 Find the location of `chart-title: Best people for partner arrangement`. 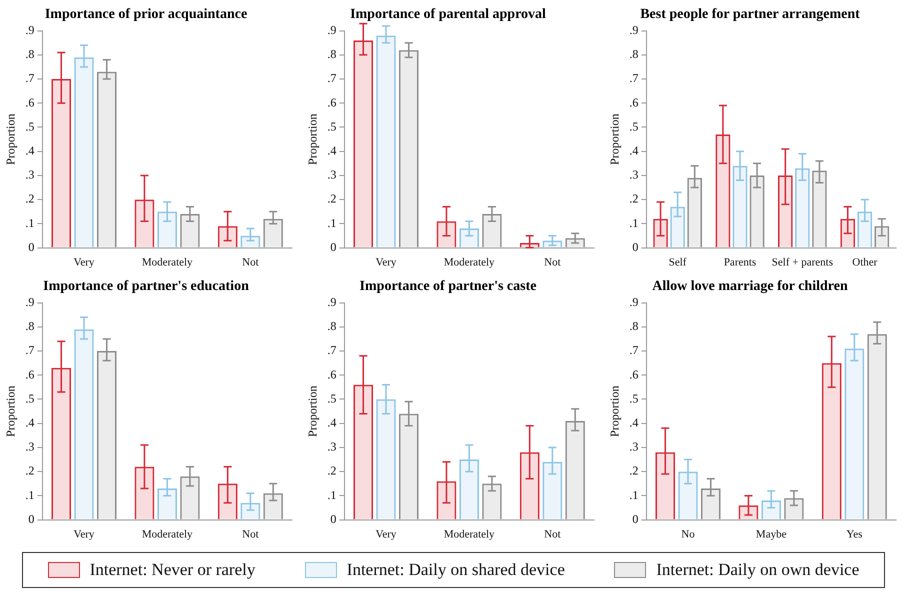

chart-title: Best people for partner arrangement is located at coordinates (750, 14).